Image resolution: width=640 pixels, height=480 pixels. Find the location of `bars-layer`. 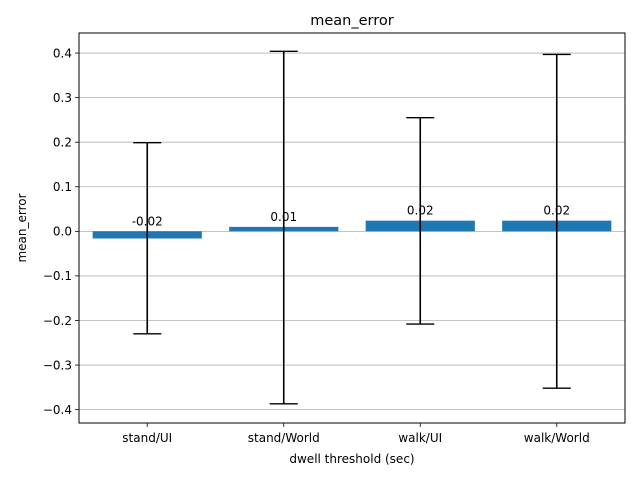

bars-layer is located at coordinates (352, 229).